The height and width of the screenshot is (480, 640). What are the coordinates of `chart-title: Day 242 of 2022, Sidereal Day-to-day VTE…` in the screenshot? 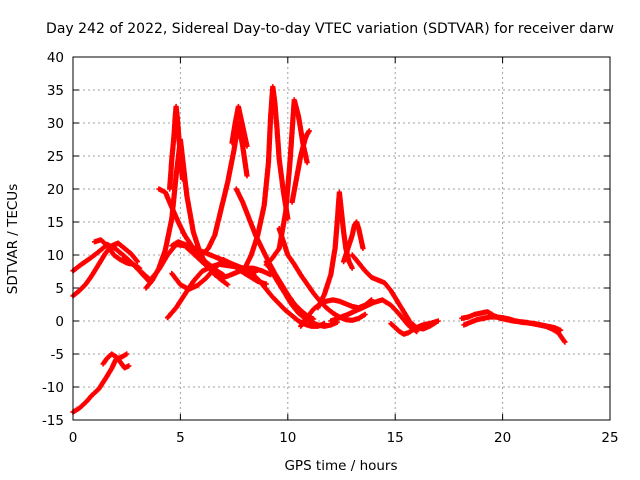 It's located at (330, 29).